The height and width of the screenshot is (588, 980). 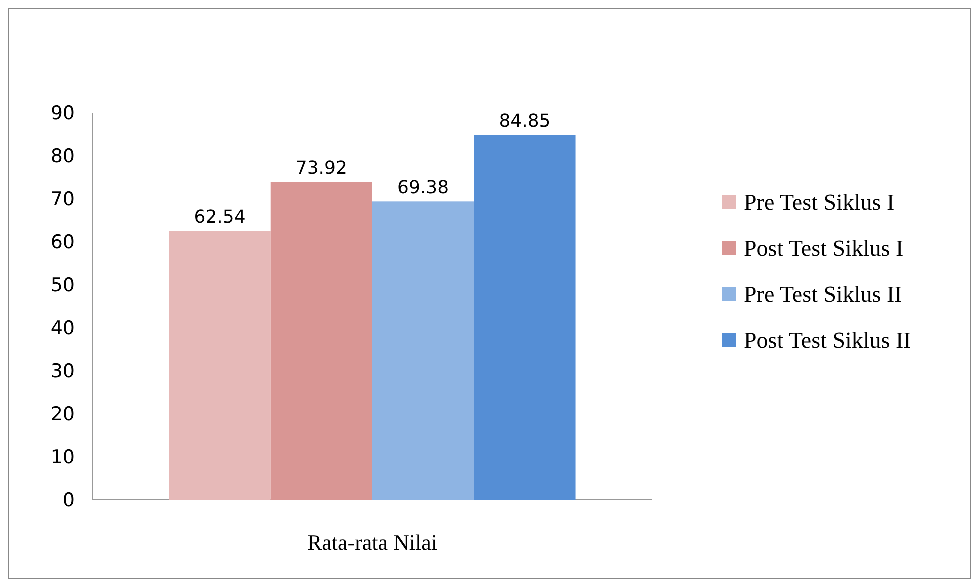 I want to click on y-tick-label: 60, so click(x=62, y=243).